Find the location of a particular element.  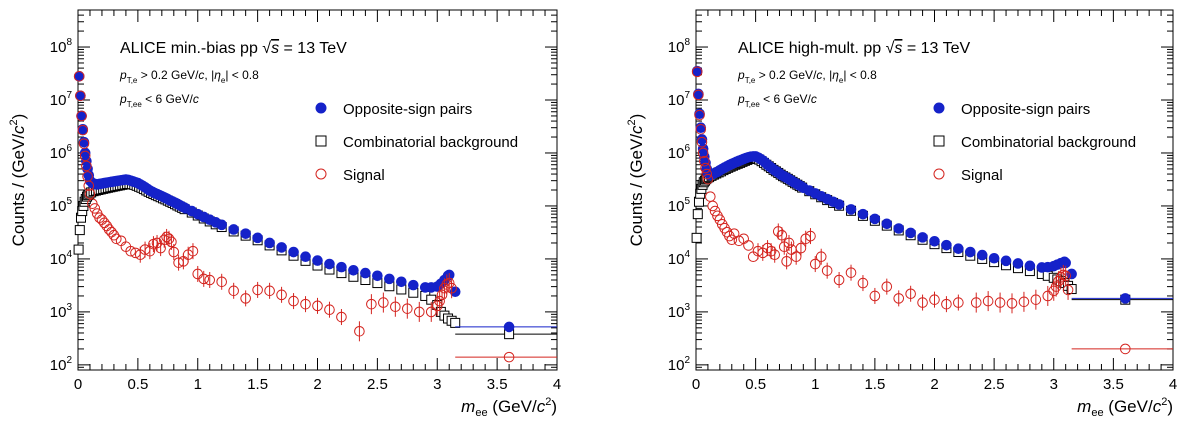

legend-label: Opposite-sign pairs is located at coordinates (407, 109).